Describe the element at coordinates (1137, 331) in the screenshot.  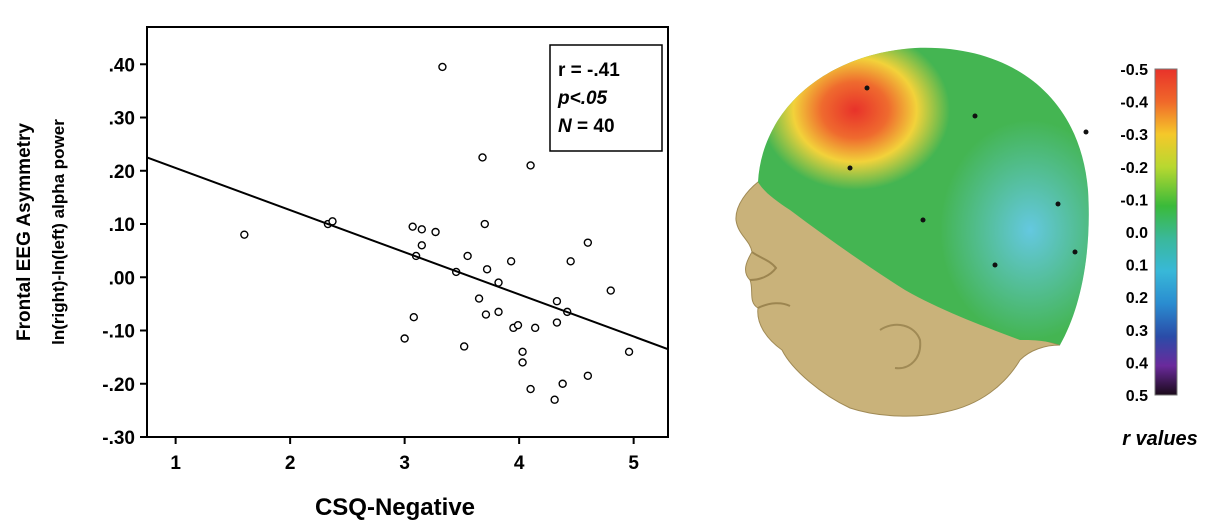
I see `colorbar-tick-label: 0.3` at that location.